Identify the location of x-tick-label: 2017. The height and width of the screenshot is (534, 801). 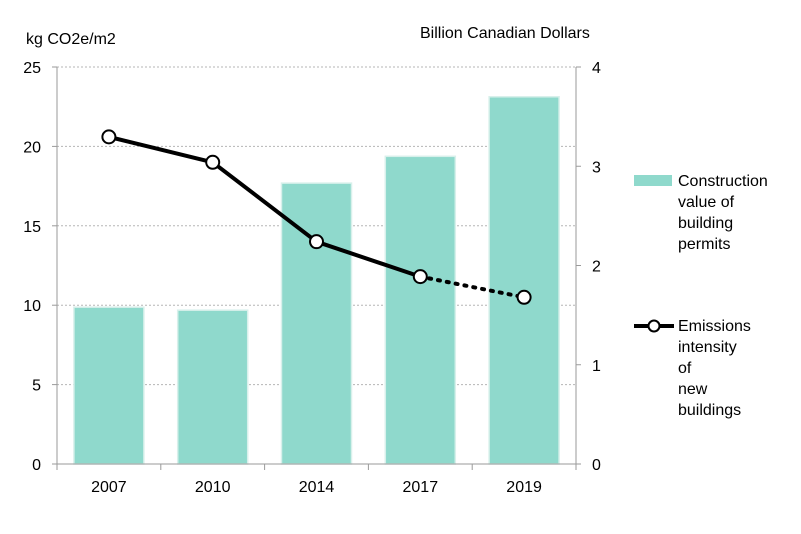
(421, 487).